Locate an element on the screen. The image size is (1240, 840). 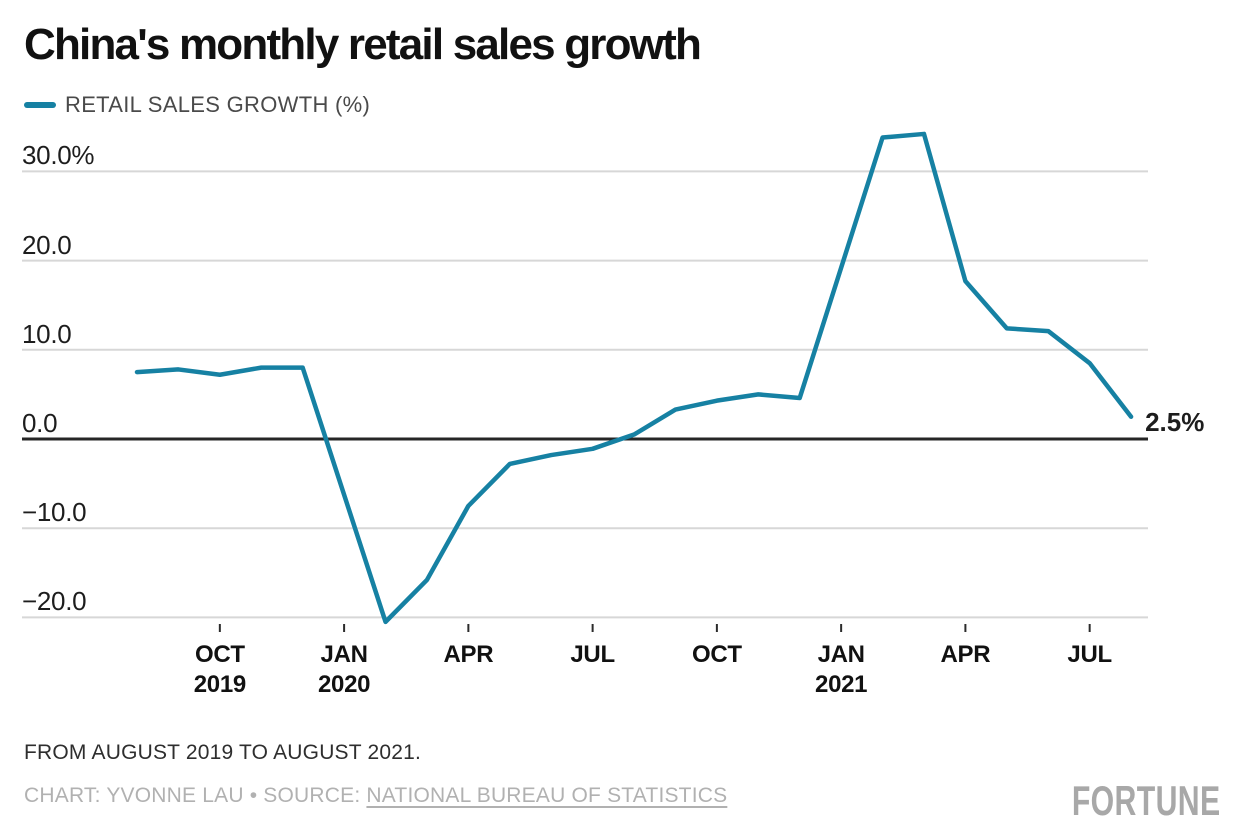
legend-label: RETAIL SALES GROWTH (%) is located at coordinates (218, 104).